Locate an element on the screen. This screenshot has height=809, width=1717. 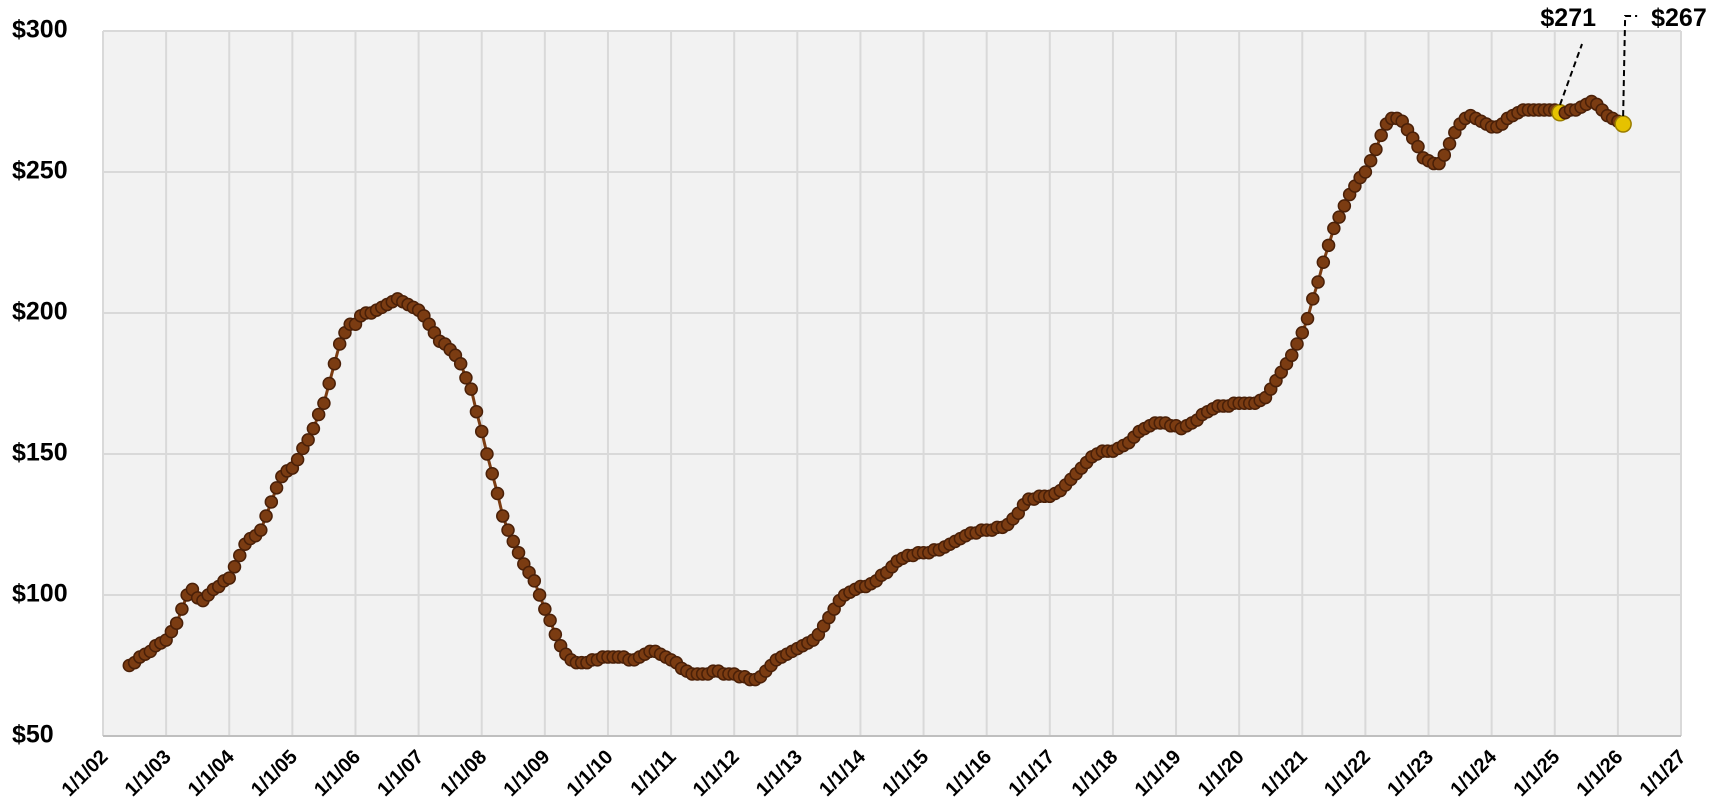
y-tick-label: $50 is located at coordinates (33, 735).